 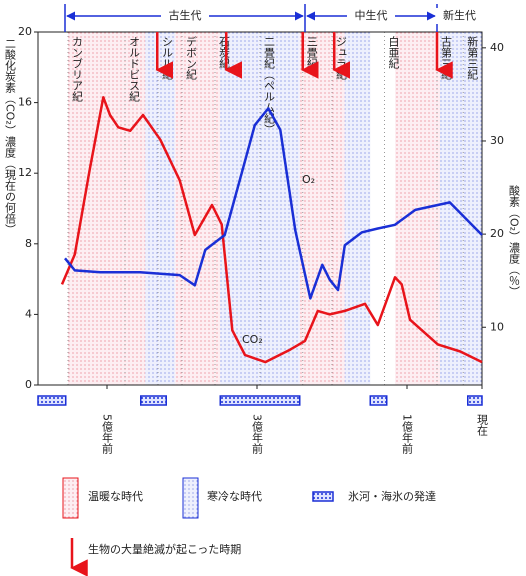 What do you see at coordinates (407, 434) in the screenshot?
I see `x-tick-label: 1億年前` at bounding box center [407, 434].